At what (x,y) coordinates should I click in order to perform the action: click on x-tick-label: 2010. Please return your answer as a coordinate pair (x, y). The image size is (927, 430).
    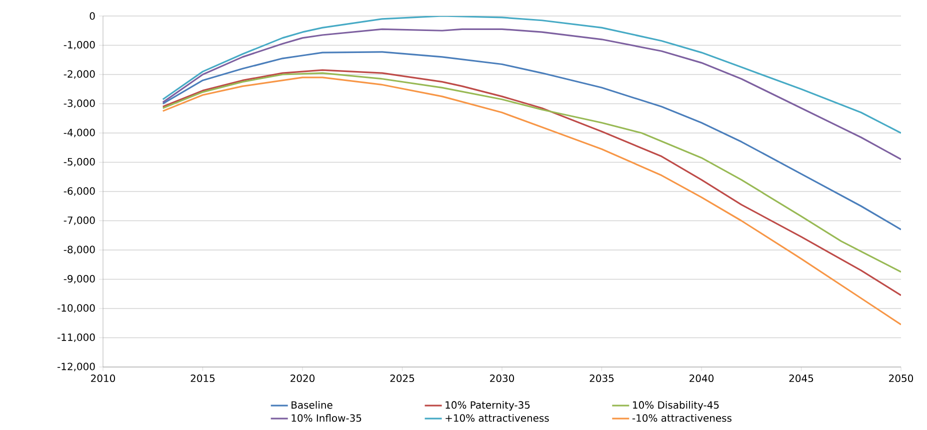
    Looking at the image, I should click on (103, 378).